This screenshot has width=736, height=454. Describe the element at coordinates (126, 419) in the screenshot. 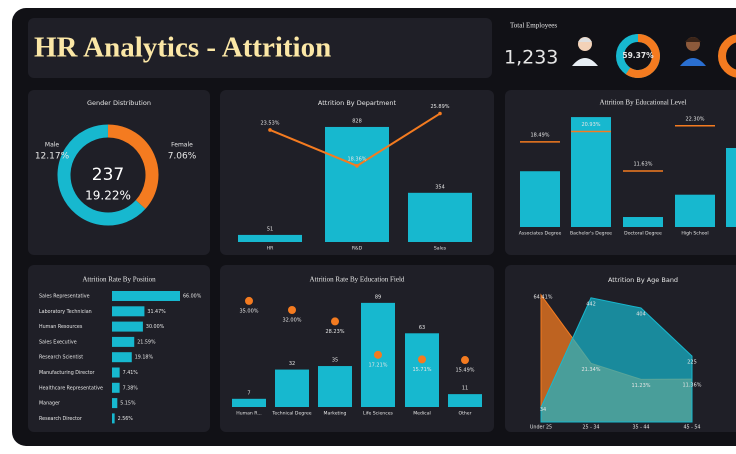

I see `value-label: 2.56%` at that location.